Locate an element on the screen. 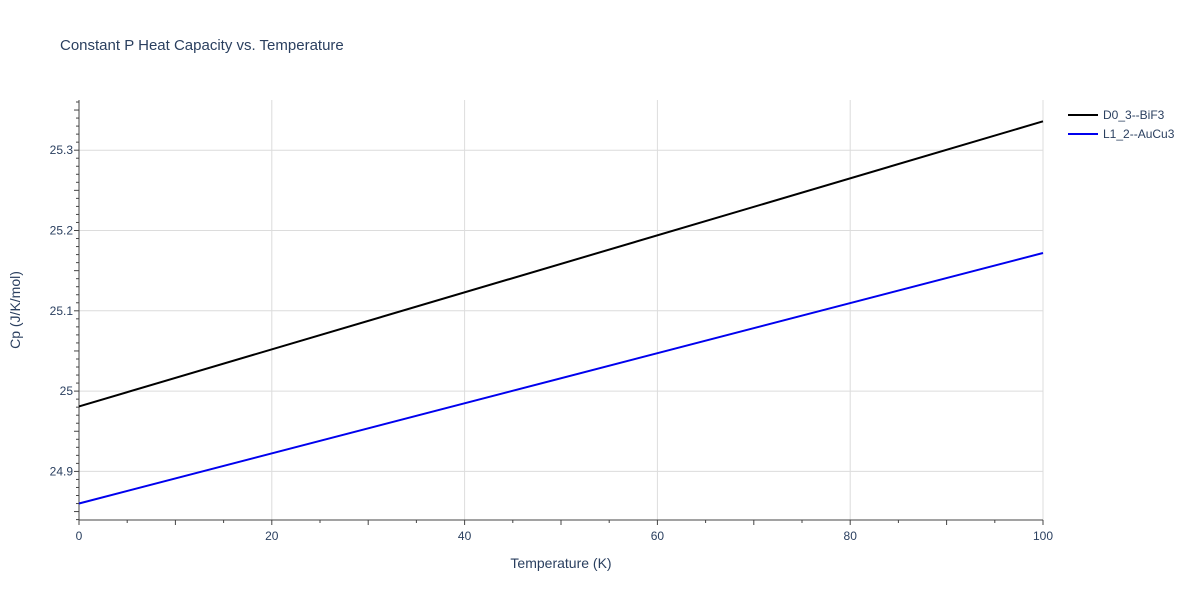  x-tick-label: 0 is located at coordinates (79, 536).